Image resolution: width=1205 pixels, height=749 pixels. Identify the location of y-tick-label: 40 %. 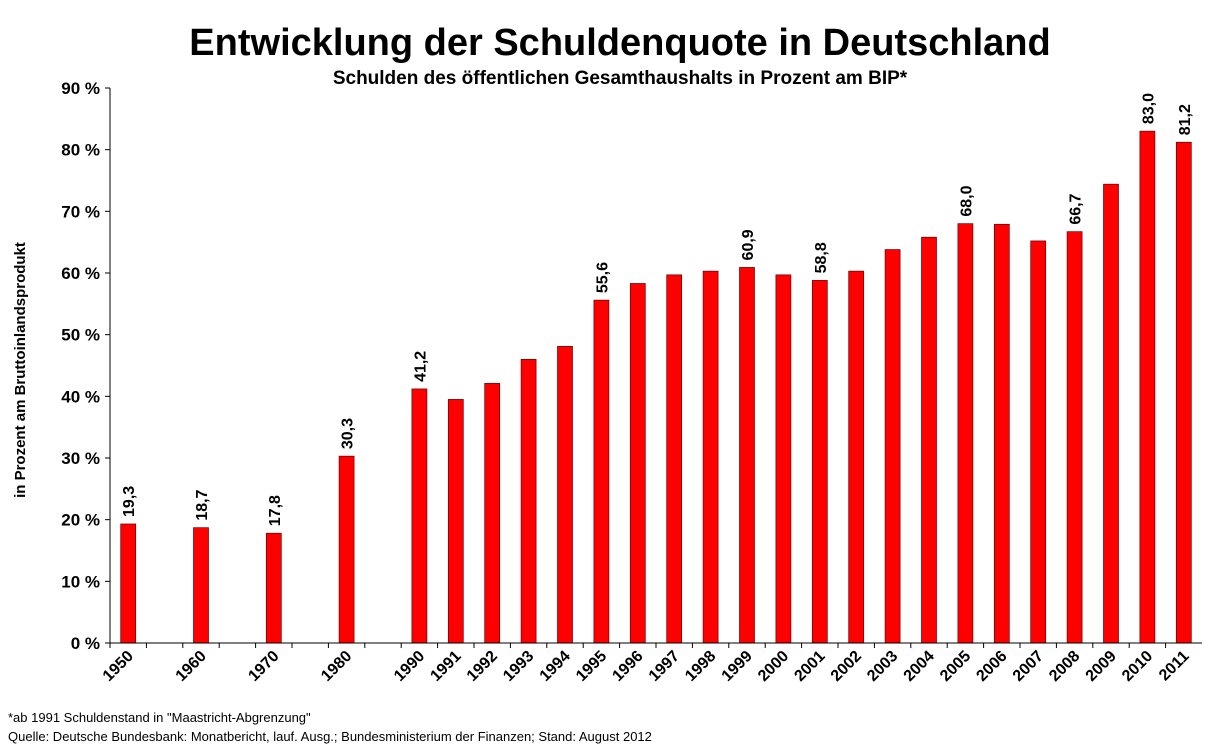
(80, 396).